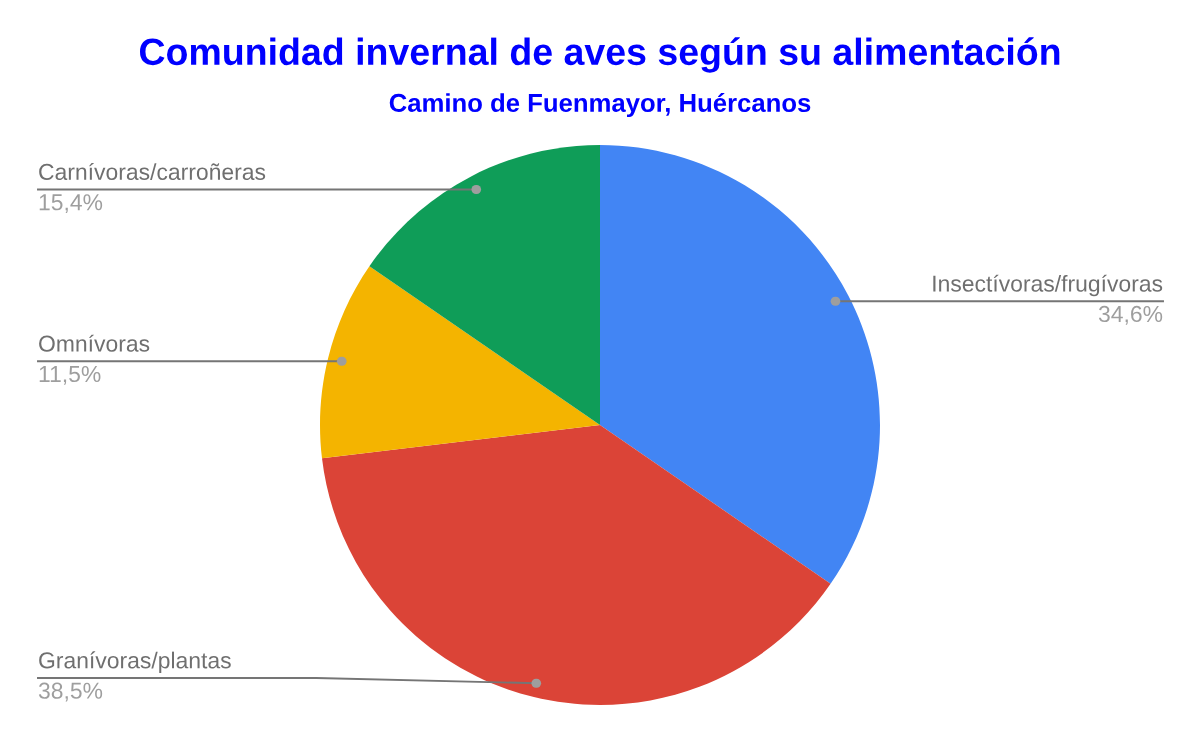  I want to click on slice-label: Omnívoras, so click(94, 343).